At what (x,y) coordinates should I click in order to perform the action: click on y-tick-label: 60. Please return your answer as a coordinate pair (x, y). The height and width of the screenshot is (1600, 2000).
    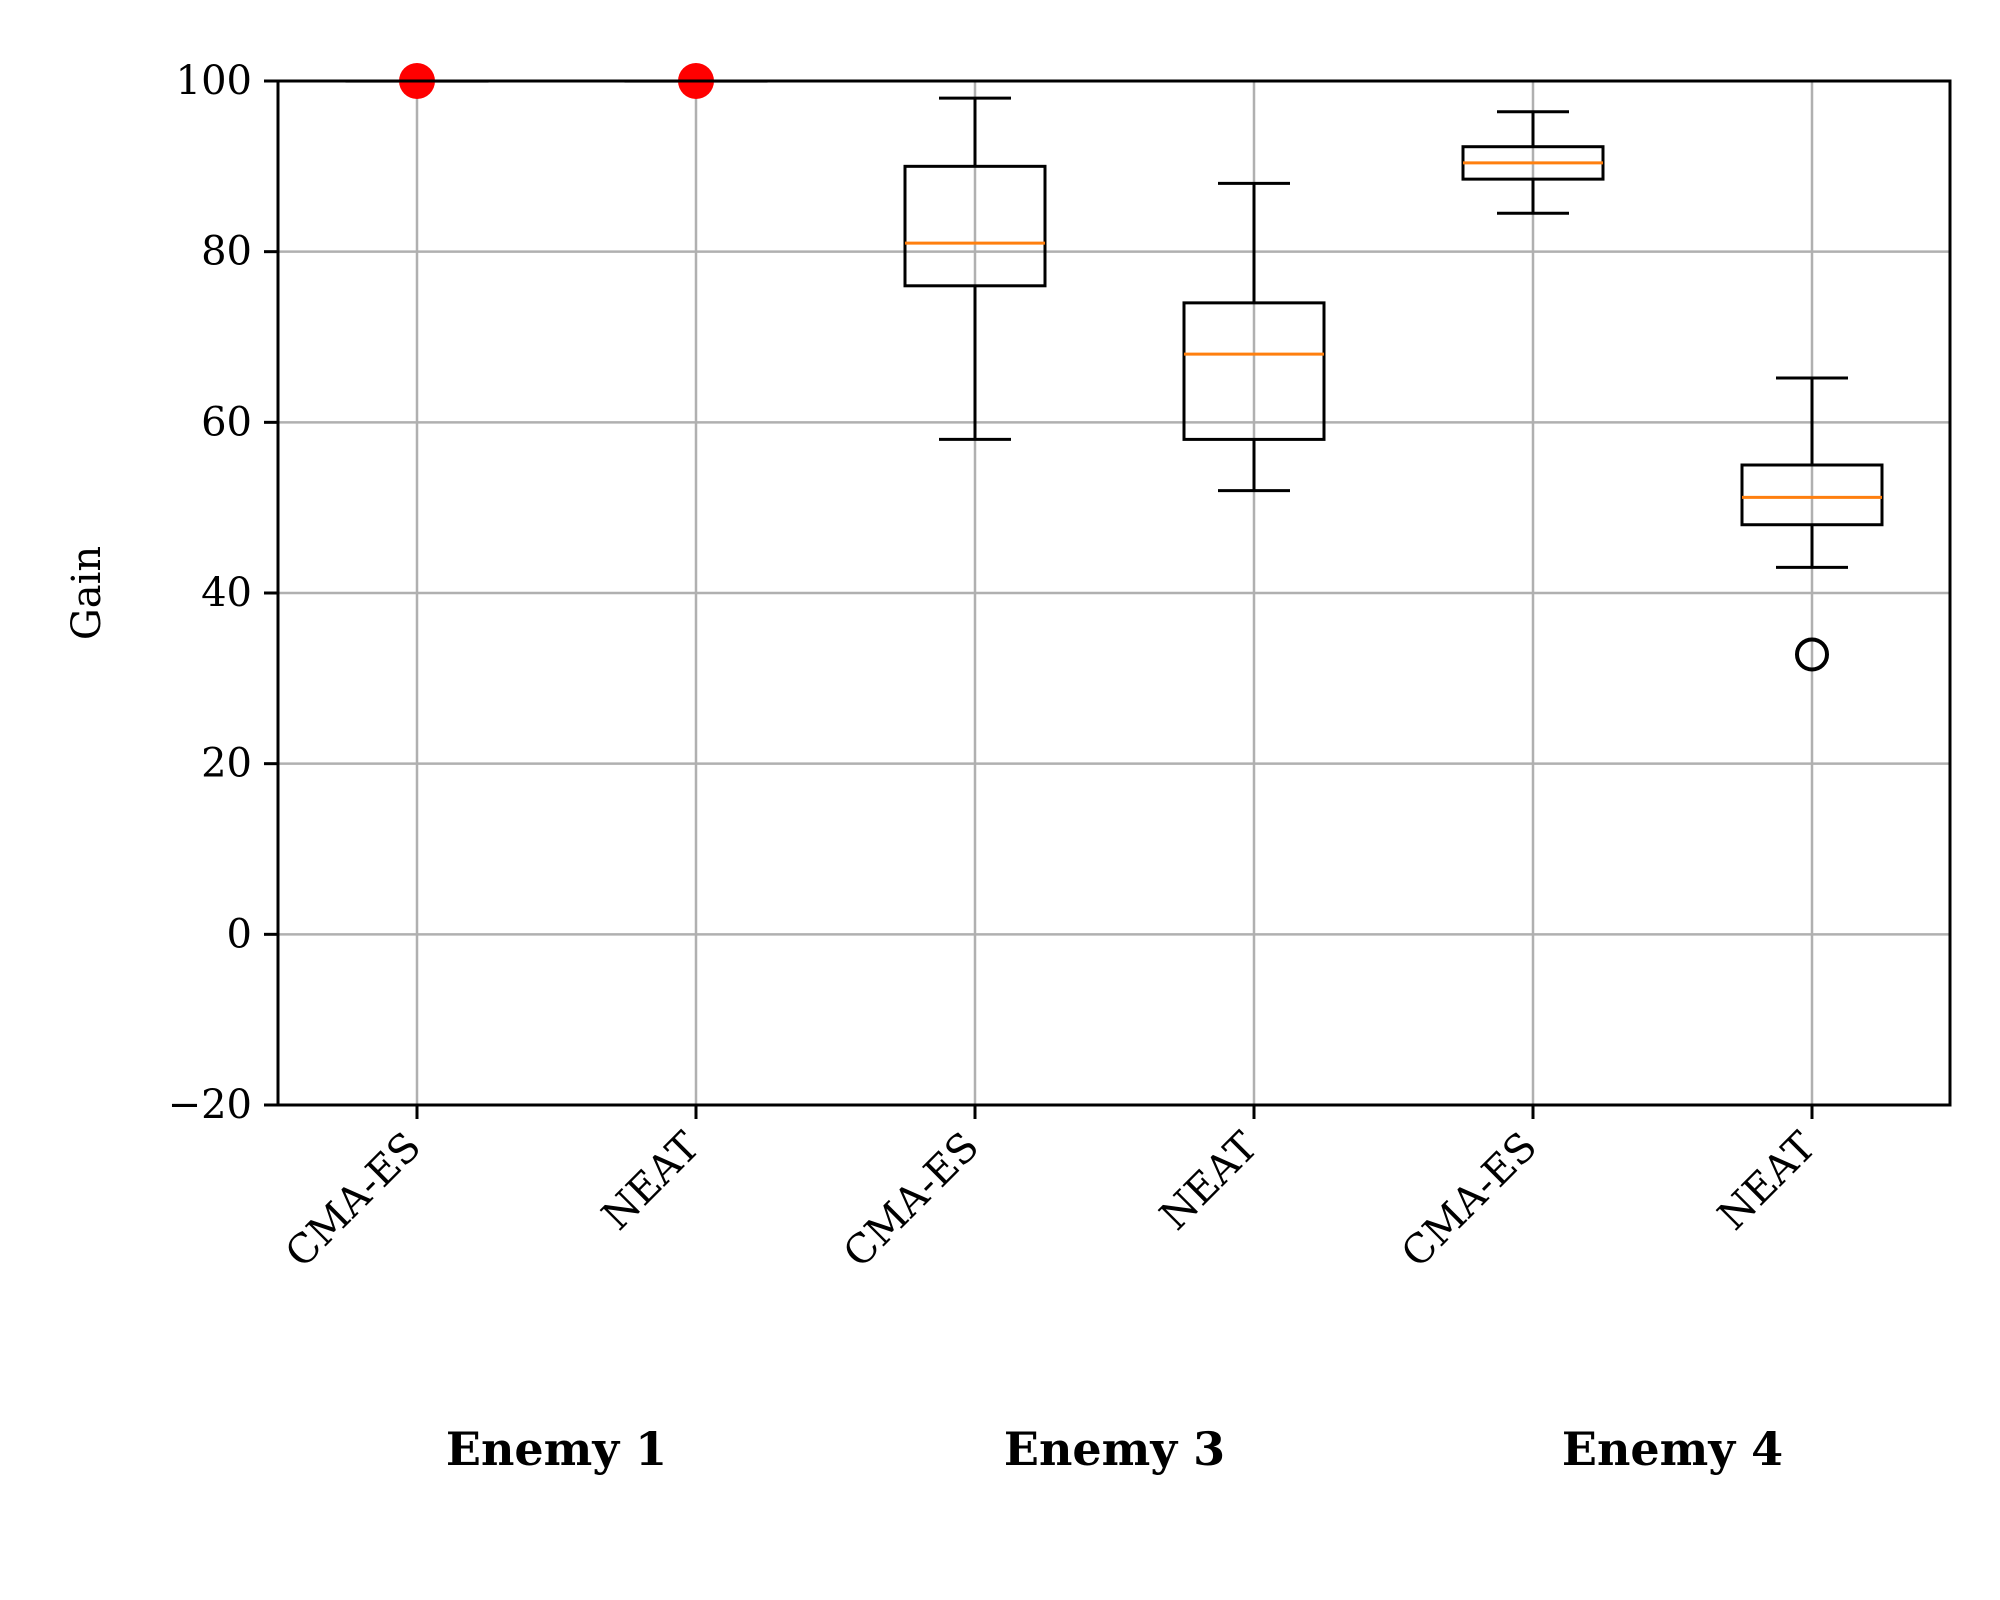
    Looking at the image, I should click on (226, 422).